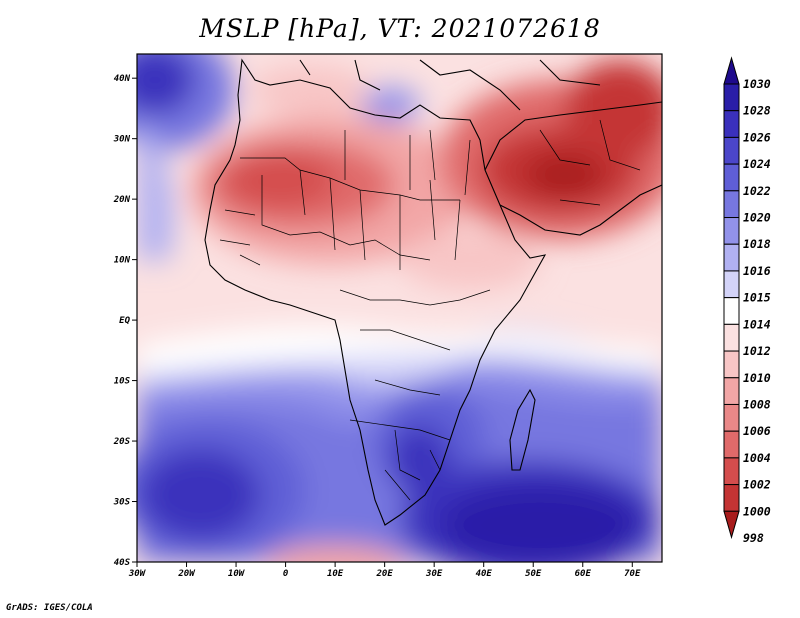 The width and height of the screenshot is (800, 618). Describe the element at coordinates (286, 574) in the screenshot. I see `lon-tick-label: 0` at that location.